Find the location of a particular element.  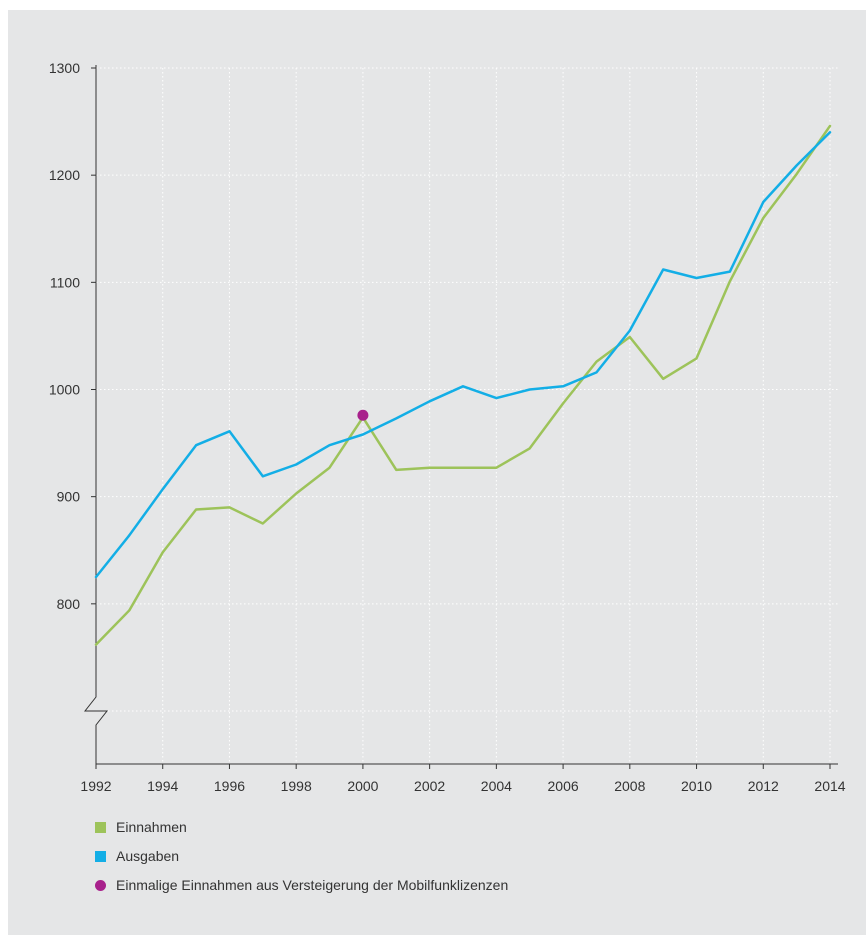

x-tick-label: 1994 is located at coordinates (162, 786).